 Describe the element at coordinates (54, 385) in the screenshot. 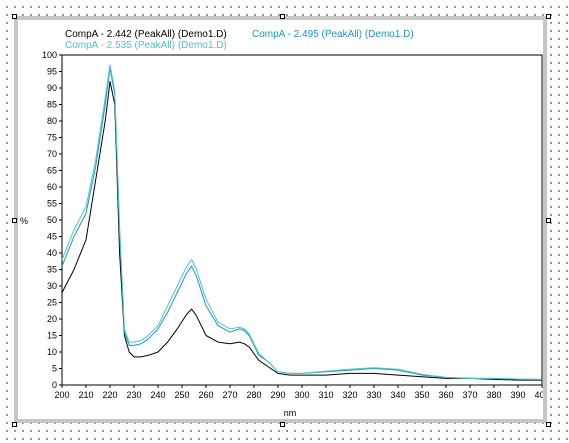

I see `y-tick-label: 0` at that location.